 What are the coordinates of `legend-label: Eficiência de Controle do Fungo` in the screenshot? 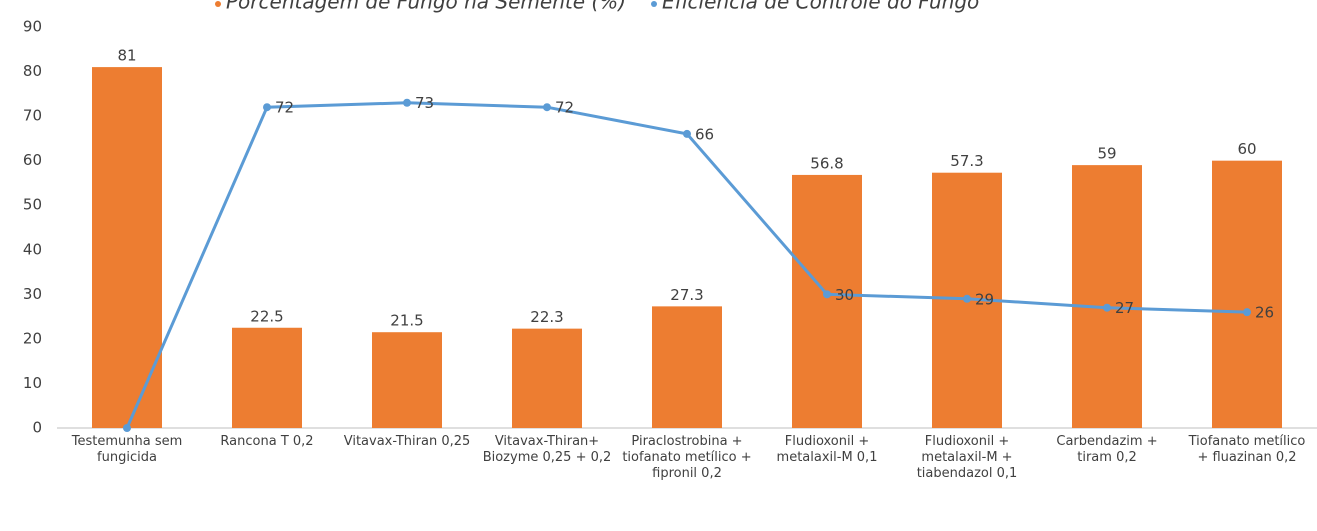 It's located at (820, 7).